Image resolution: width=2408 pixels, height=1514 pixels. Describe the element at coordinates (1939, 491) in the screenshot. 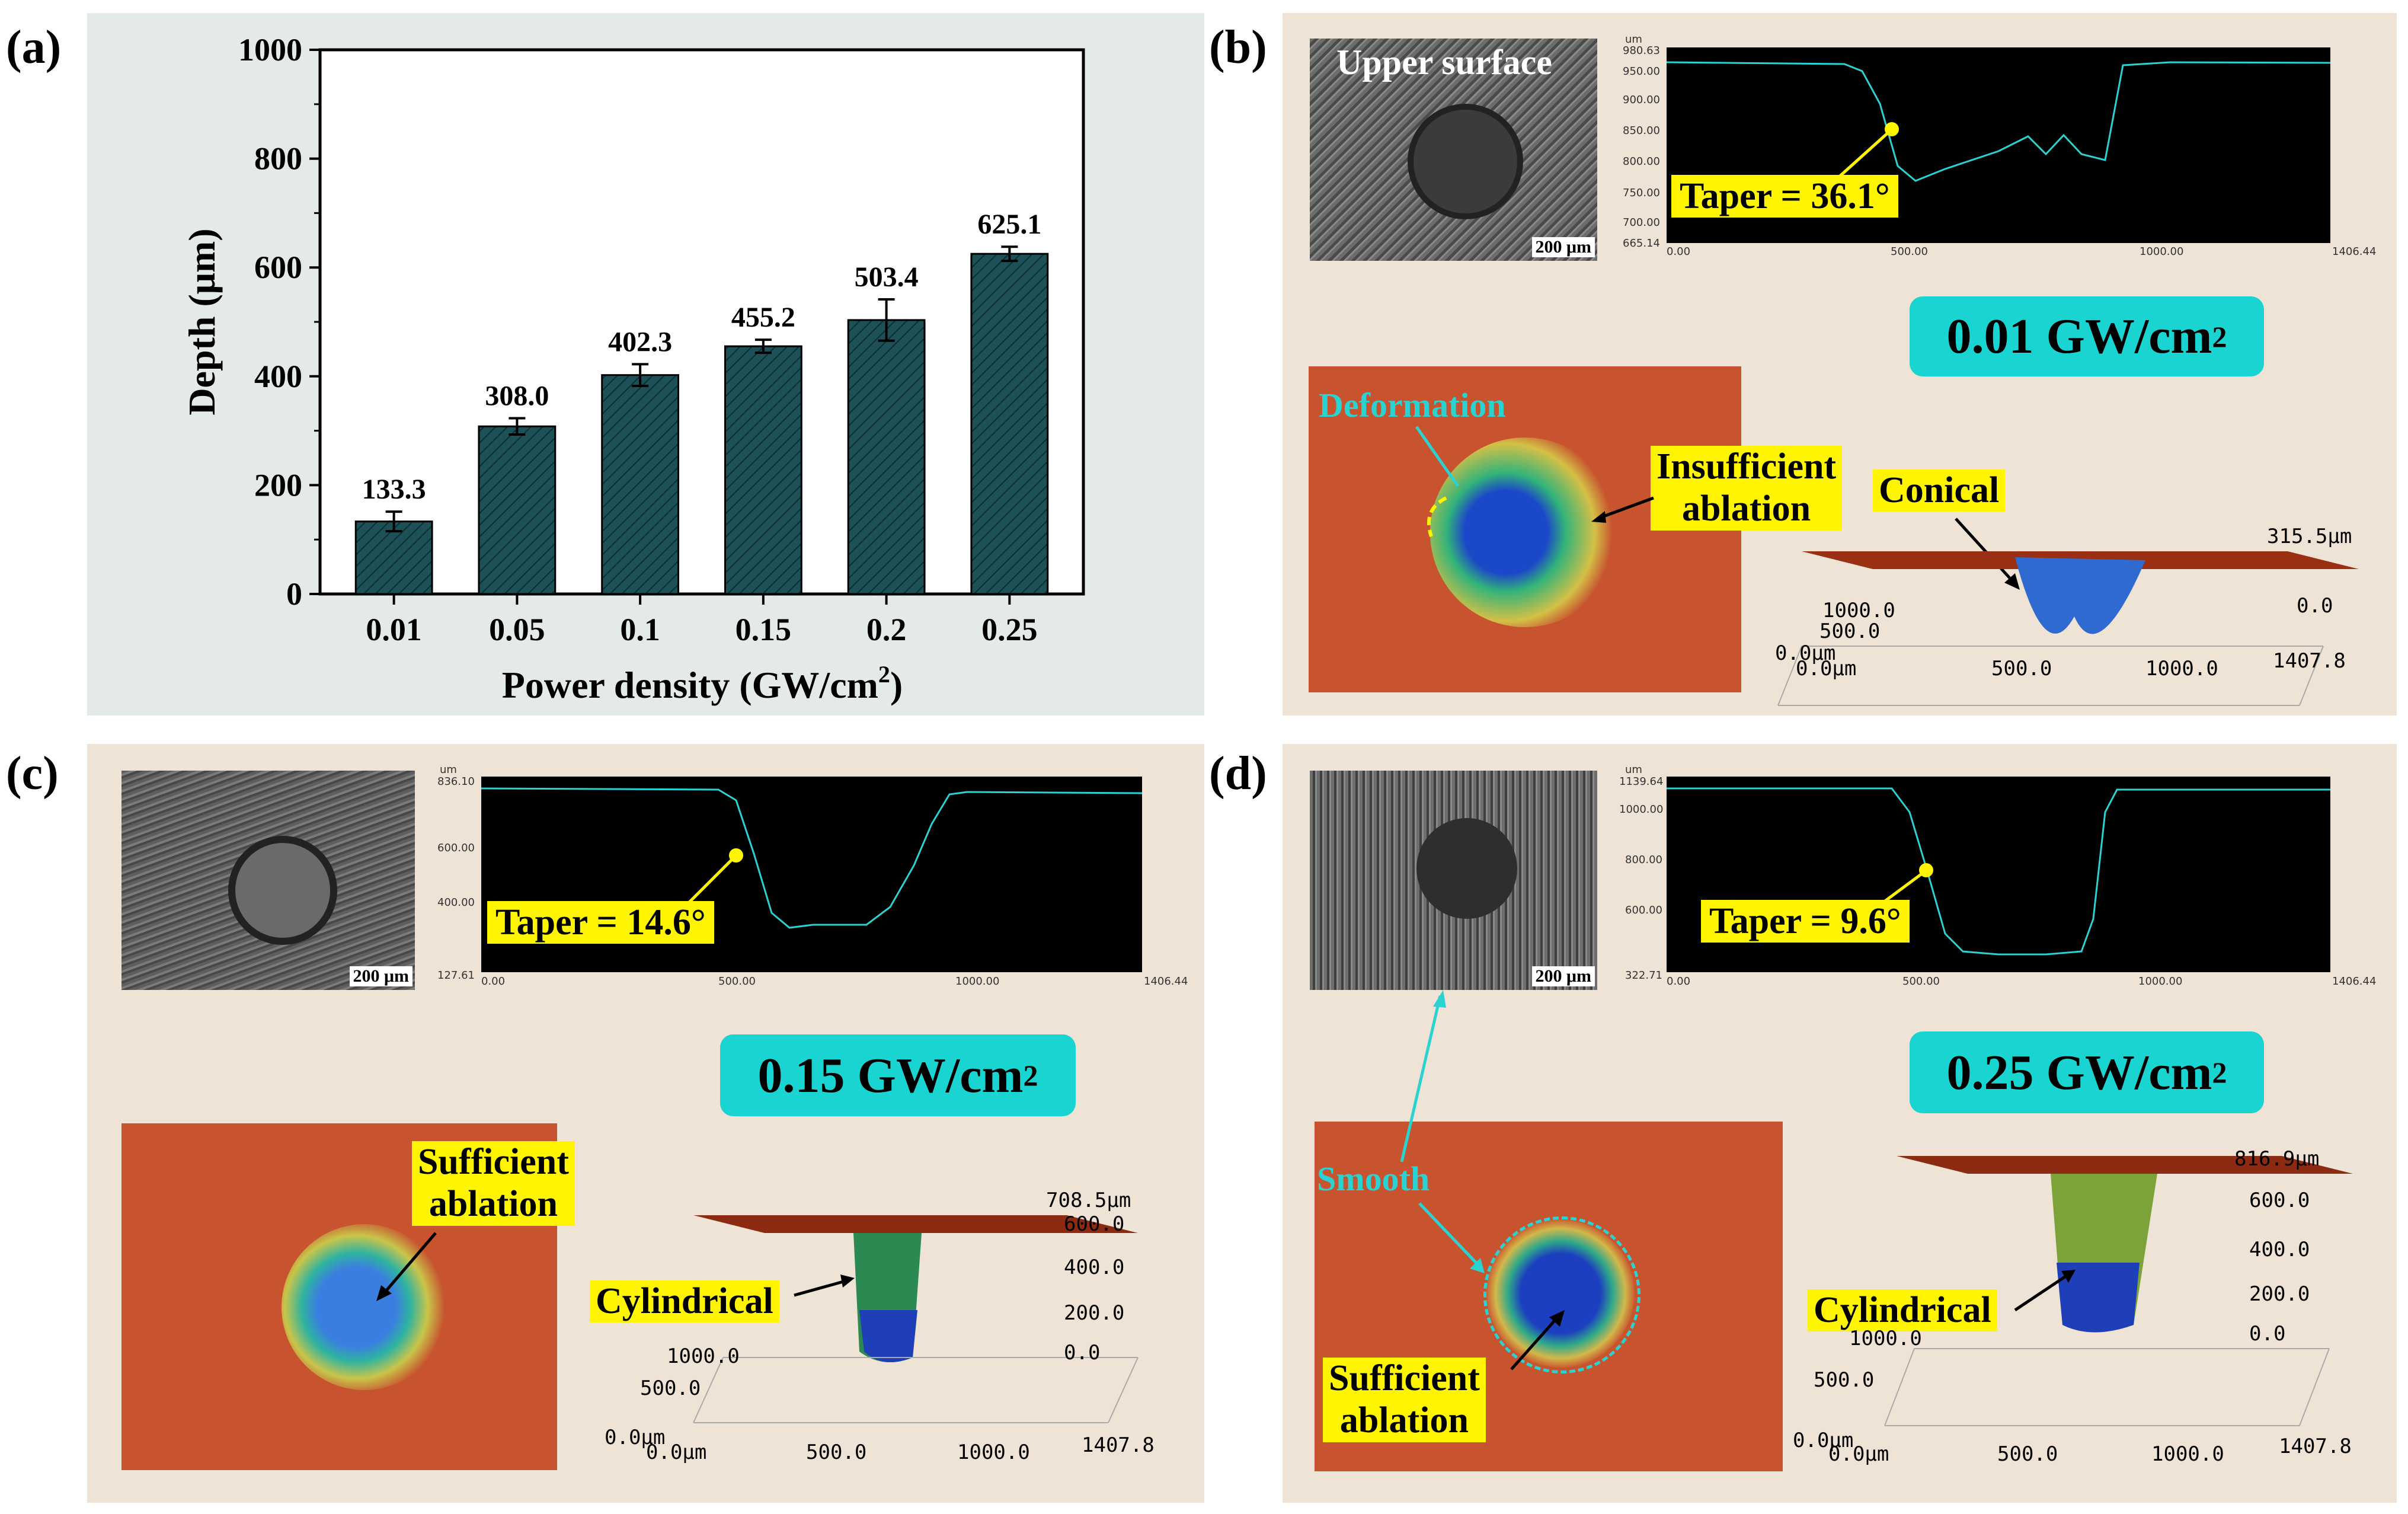

I see `shape-label-b: Conical` at that location.